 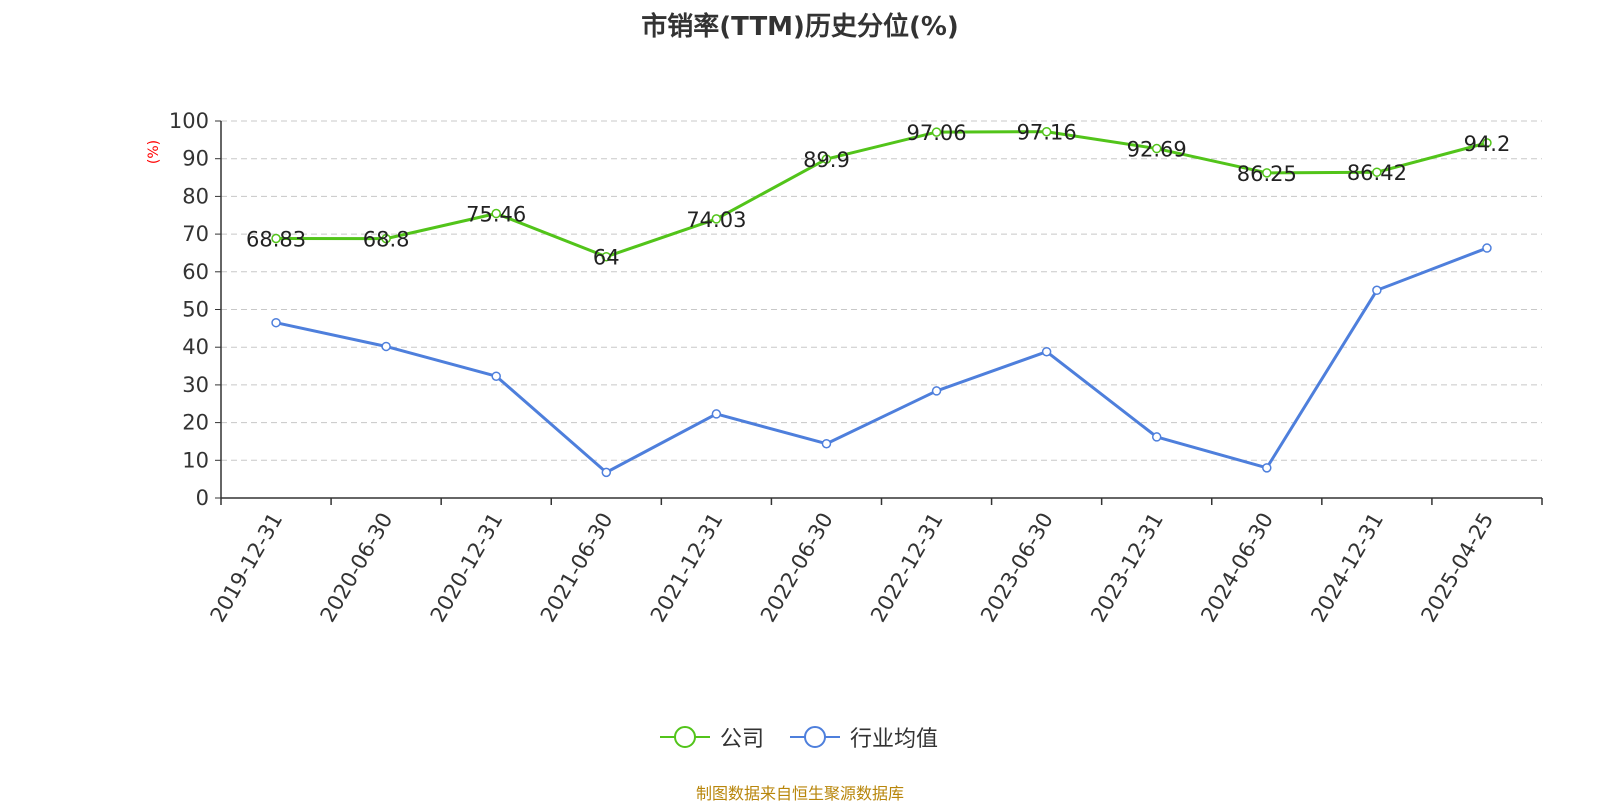 I want to click on legend-industry-label: 行业均值, so click(x=894, y=739).